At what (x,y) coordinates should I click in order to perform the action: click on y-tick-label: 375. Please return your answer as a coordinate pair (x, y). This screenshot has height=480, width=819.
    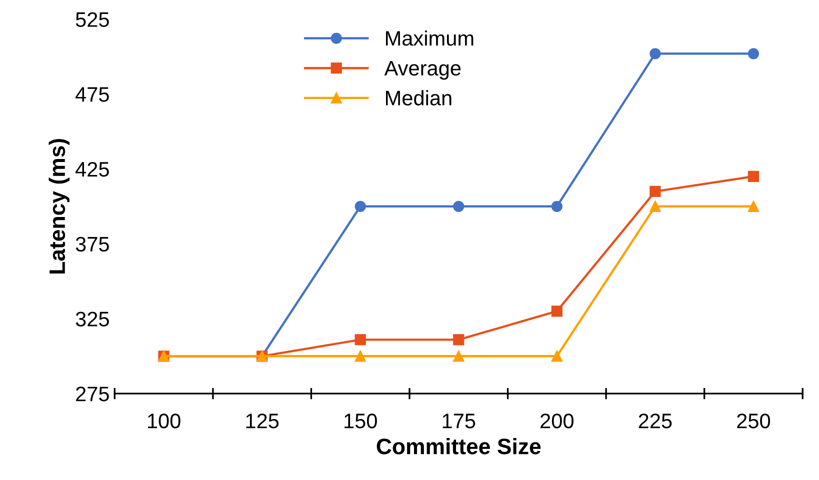
    Looking at the image, I should click on (92, 244).